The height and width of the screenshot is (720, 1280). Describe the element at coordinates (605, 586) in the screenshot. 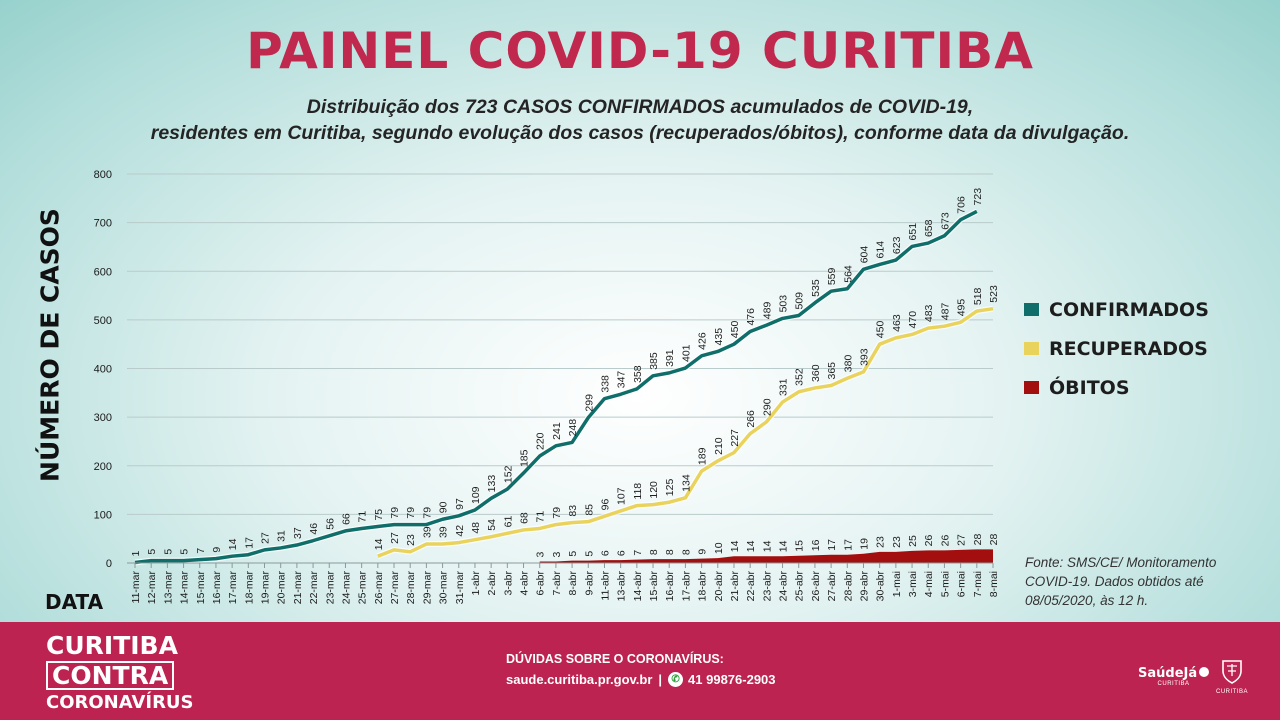

I see `x-tick-label-11-abr: 11-abr` at that location.